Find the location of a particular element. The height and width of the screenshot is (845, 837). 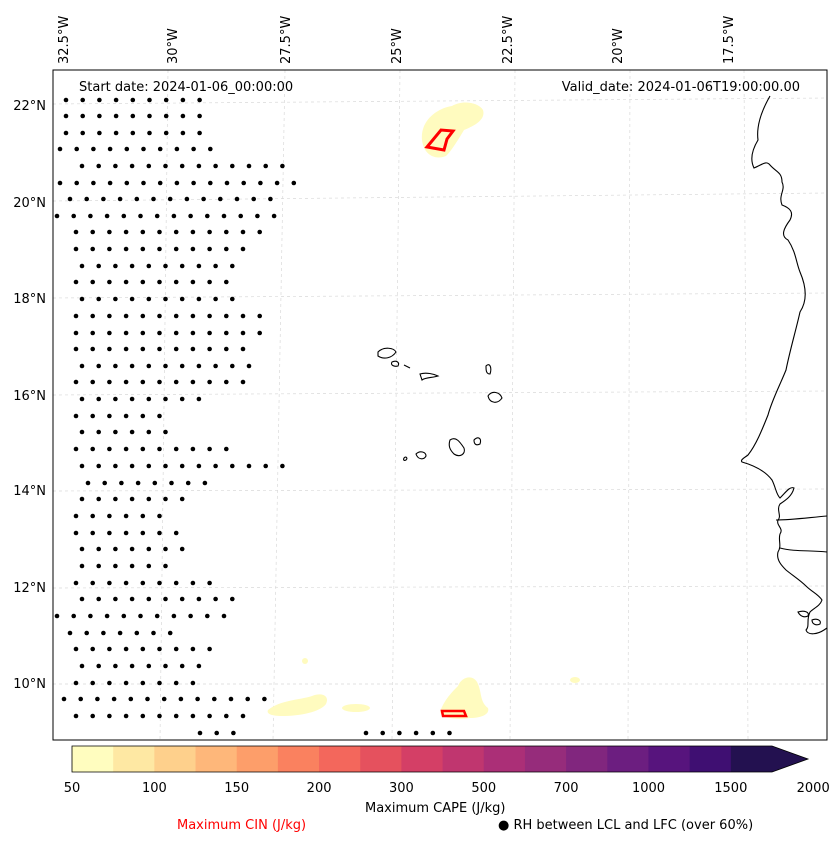

africa-coastline is located at coordinates (784, 365).